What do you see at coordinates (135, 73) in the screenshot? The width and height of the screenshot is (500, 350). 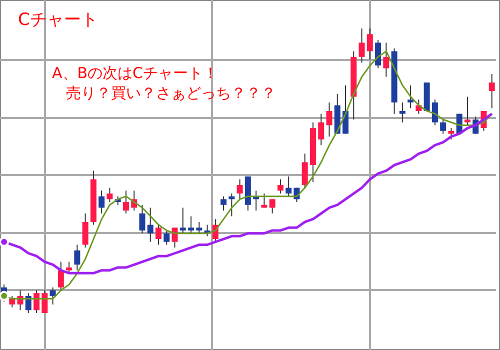 I see `annotation: A、Bの次はCチャート！` at bounding box center [135, 73].